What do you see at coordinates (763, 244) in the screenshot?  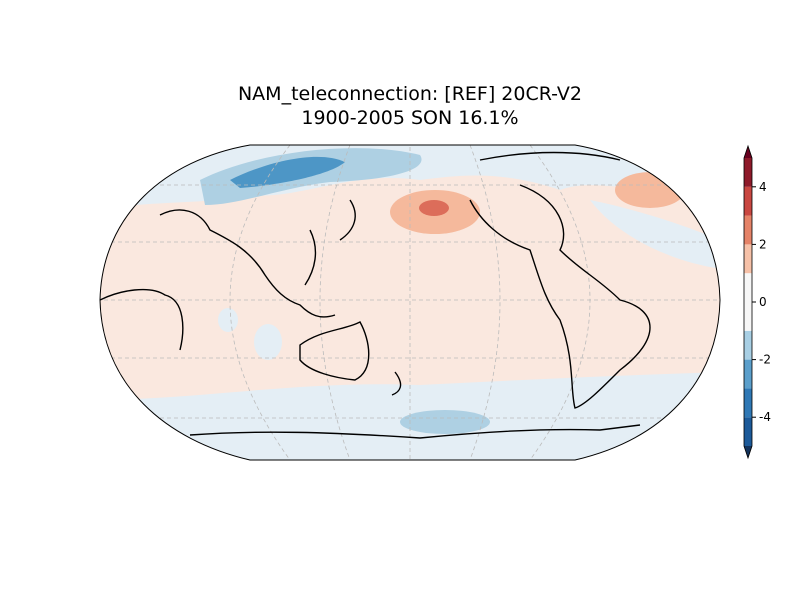 I see `colorbar-tick-label: 2` at bounding box center [763, 244].